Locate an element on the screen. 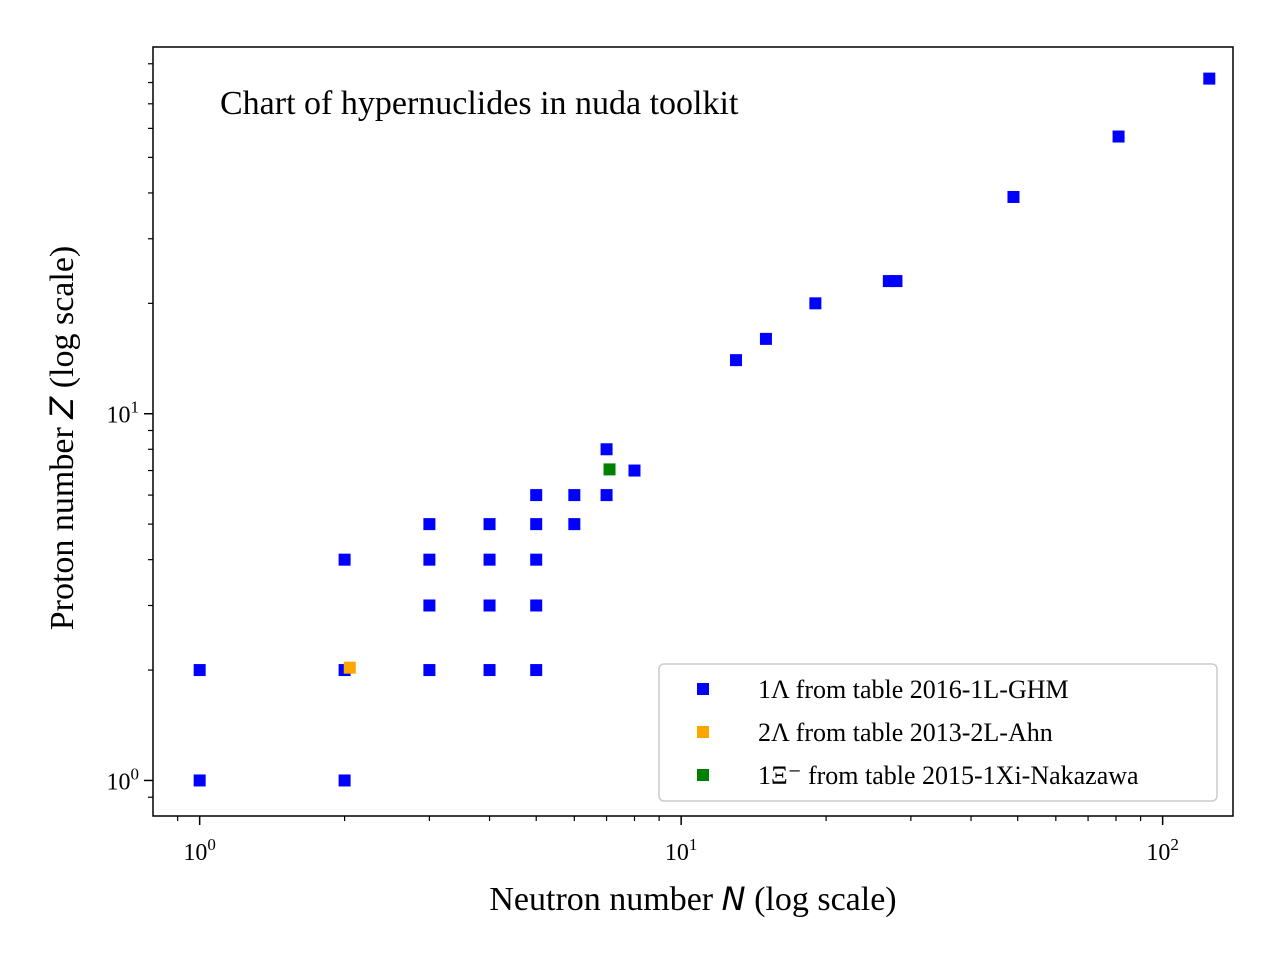 Image resolution: width=1280 pixels, height=960 pixels. x-tick-label: 10¹ is located at coordinates (681, 850).